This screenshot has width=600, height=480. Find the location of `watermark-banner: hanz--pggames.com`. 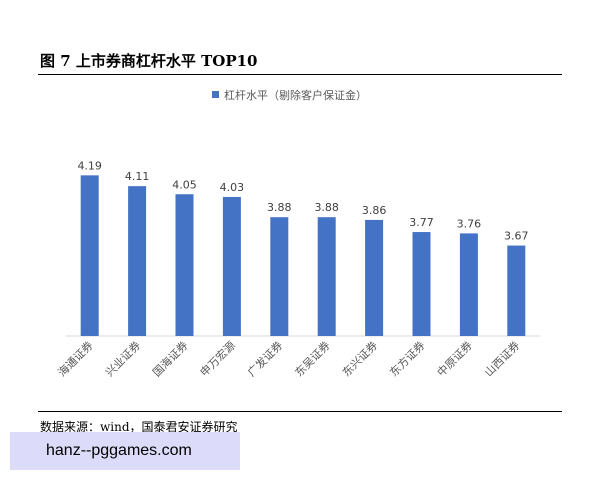

watermark-banner: hanz--pggames.com is located at coordinates (125, 451).